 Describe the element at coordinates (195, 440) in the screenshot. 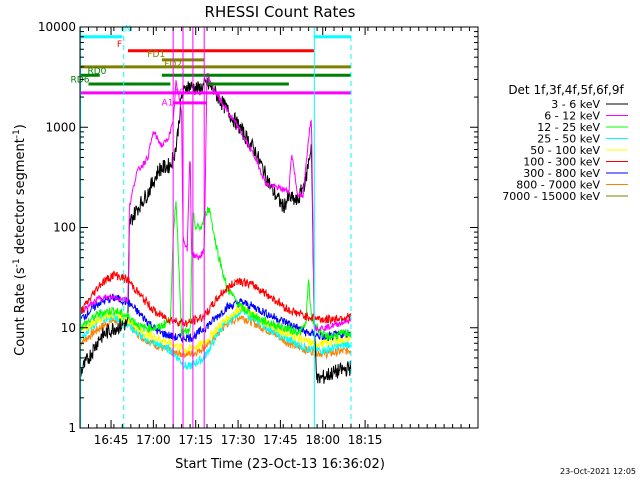

I see `x-tick-label-2: 17:15` at that location.